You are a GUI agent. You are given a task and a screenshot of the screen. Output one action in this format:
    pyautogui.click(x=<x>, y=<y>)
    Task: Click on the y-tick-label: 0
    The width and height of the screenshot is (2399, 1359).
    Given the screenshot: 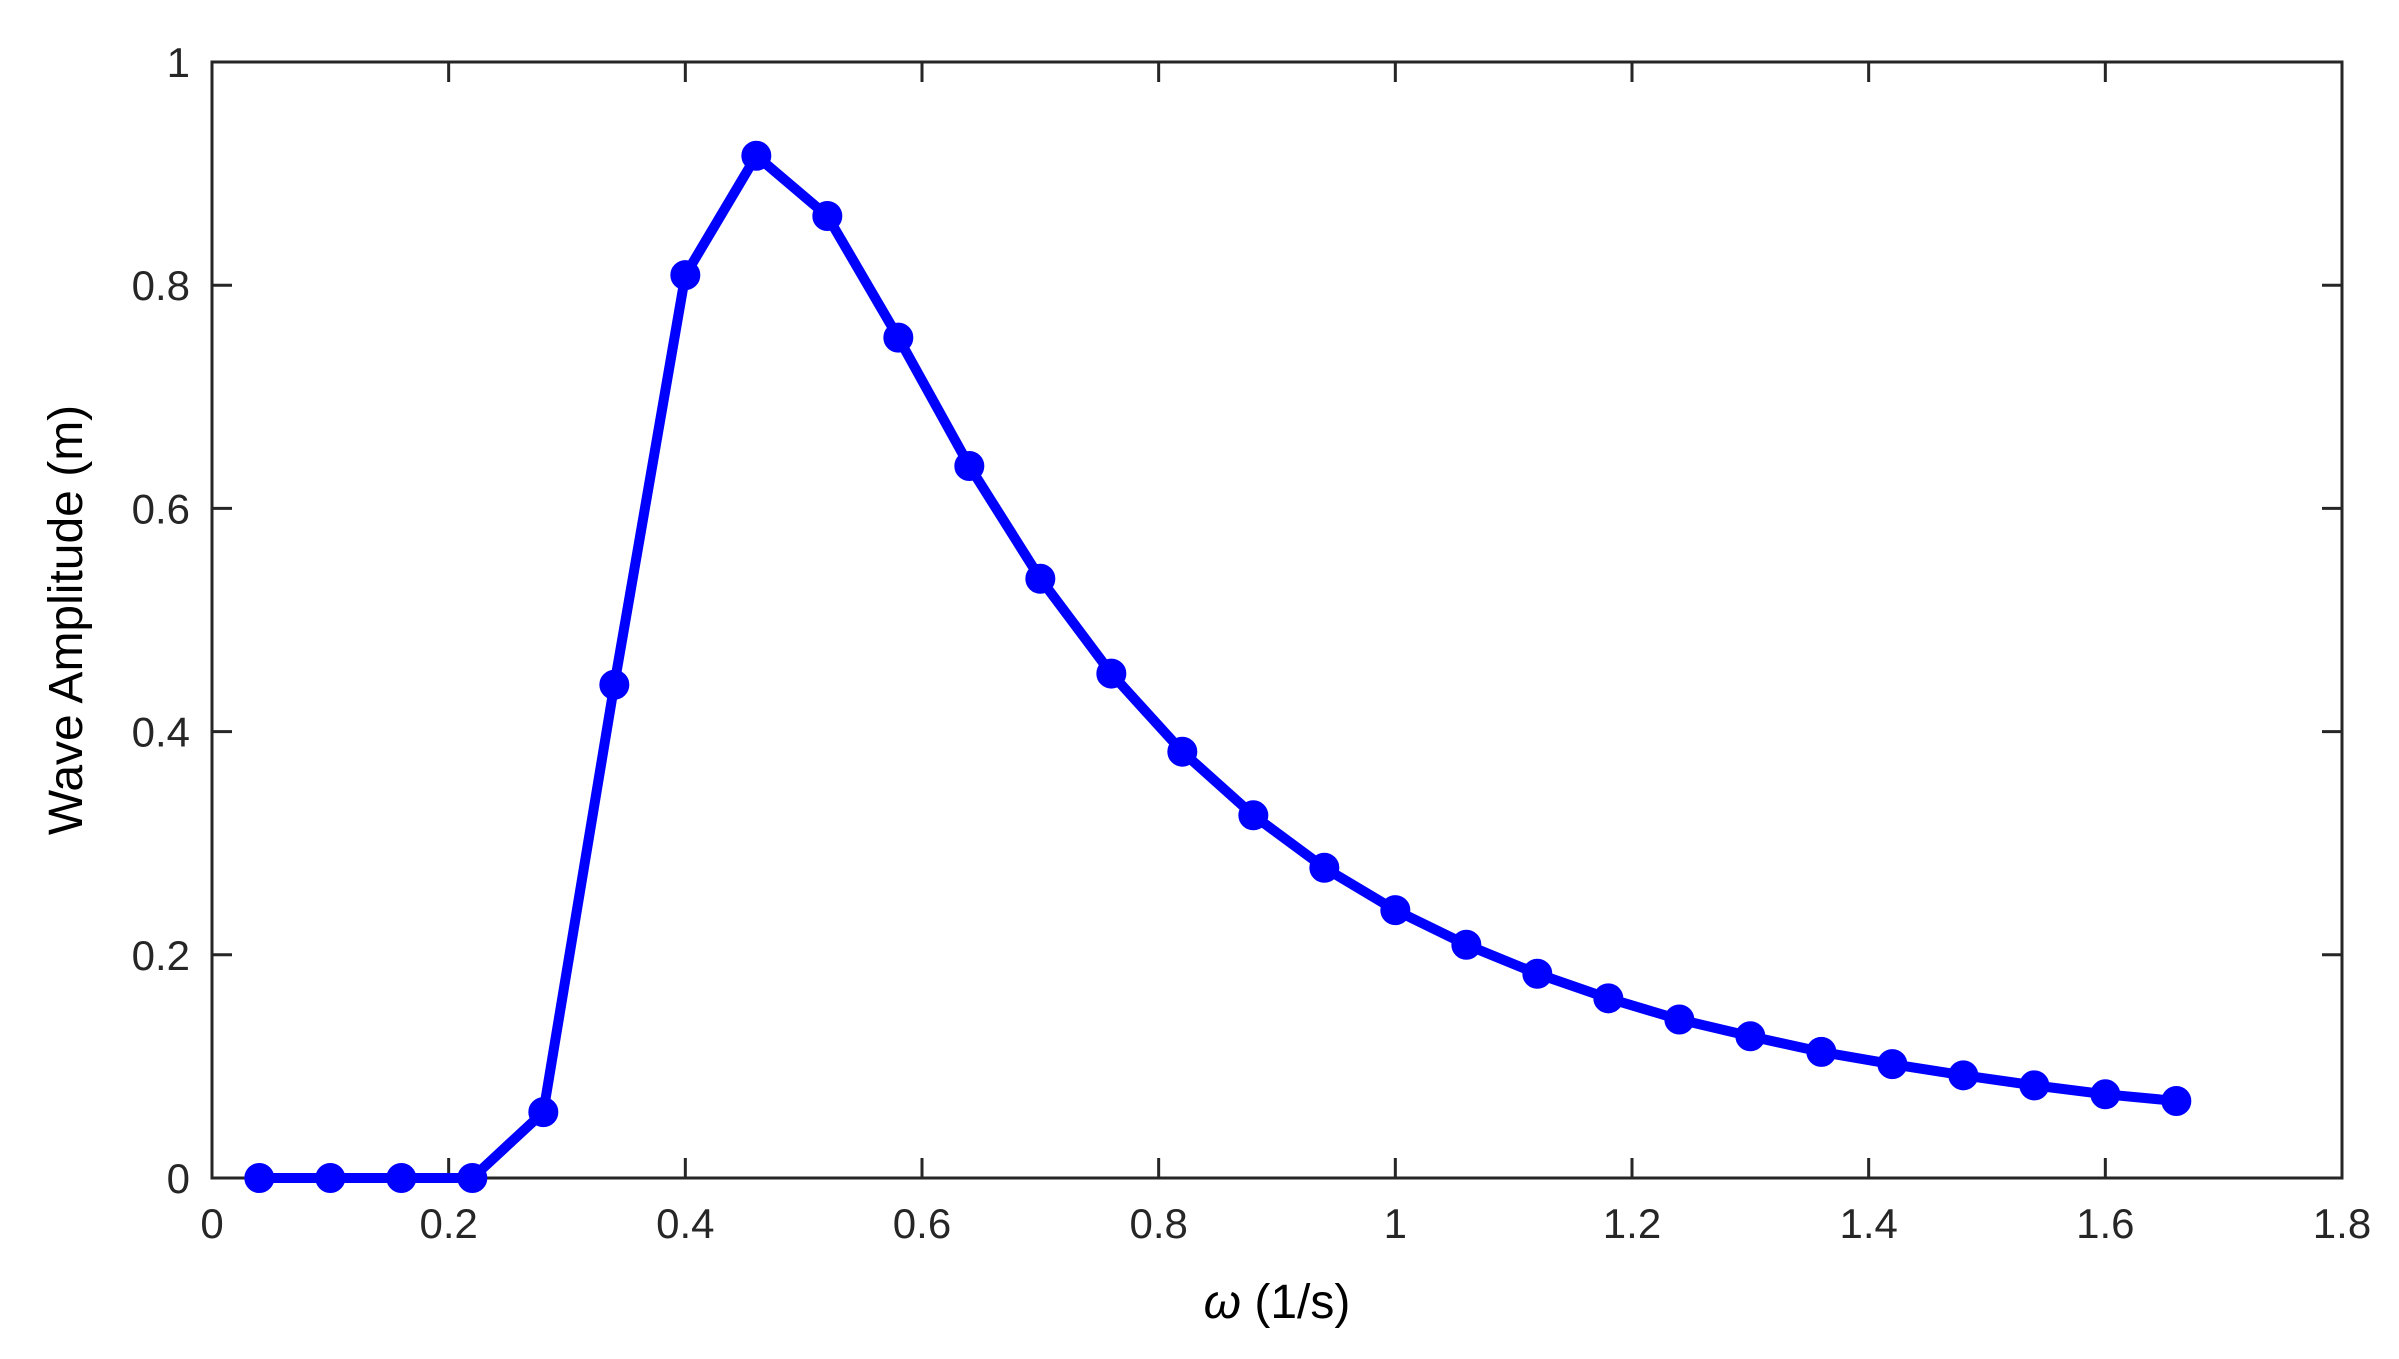 What is the action you would take?
    pyautogui.click(x=178, y=1178)
    